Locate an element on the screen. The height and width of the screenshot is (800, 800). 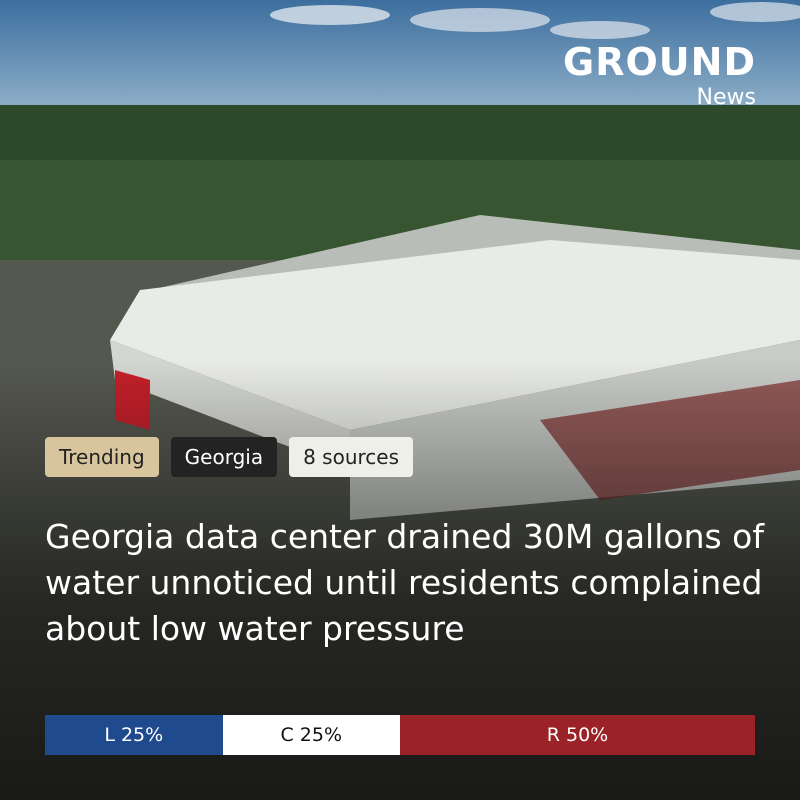
bias-bar: L 25% C 25% R 50% is located at coordinates (400, 735).